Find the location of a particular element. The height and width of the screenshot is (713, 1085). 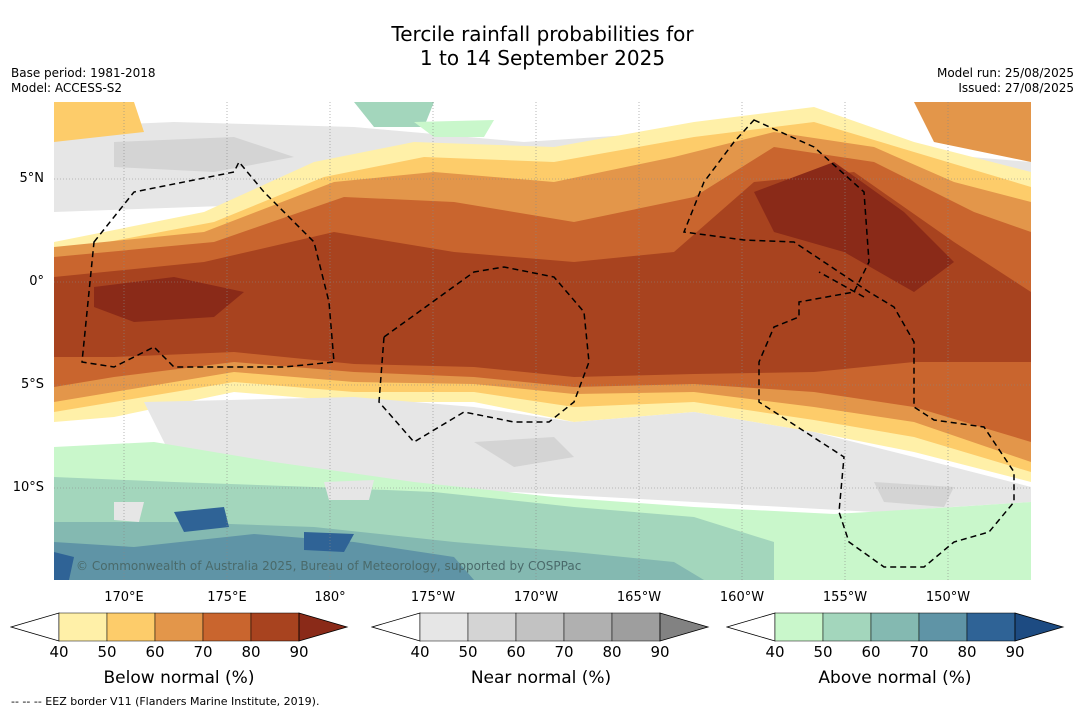

colorbar-above-normal is located at coordinates (895, 627).